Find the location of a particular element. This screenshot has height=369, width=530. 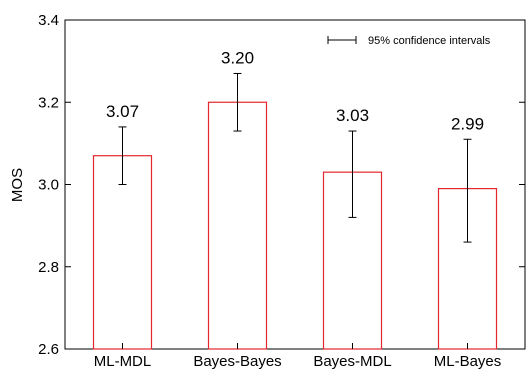

data-label: 2.99 is located at coordinates (467, 123).